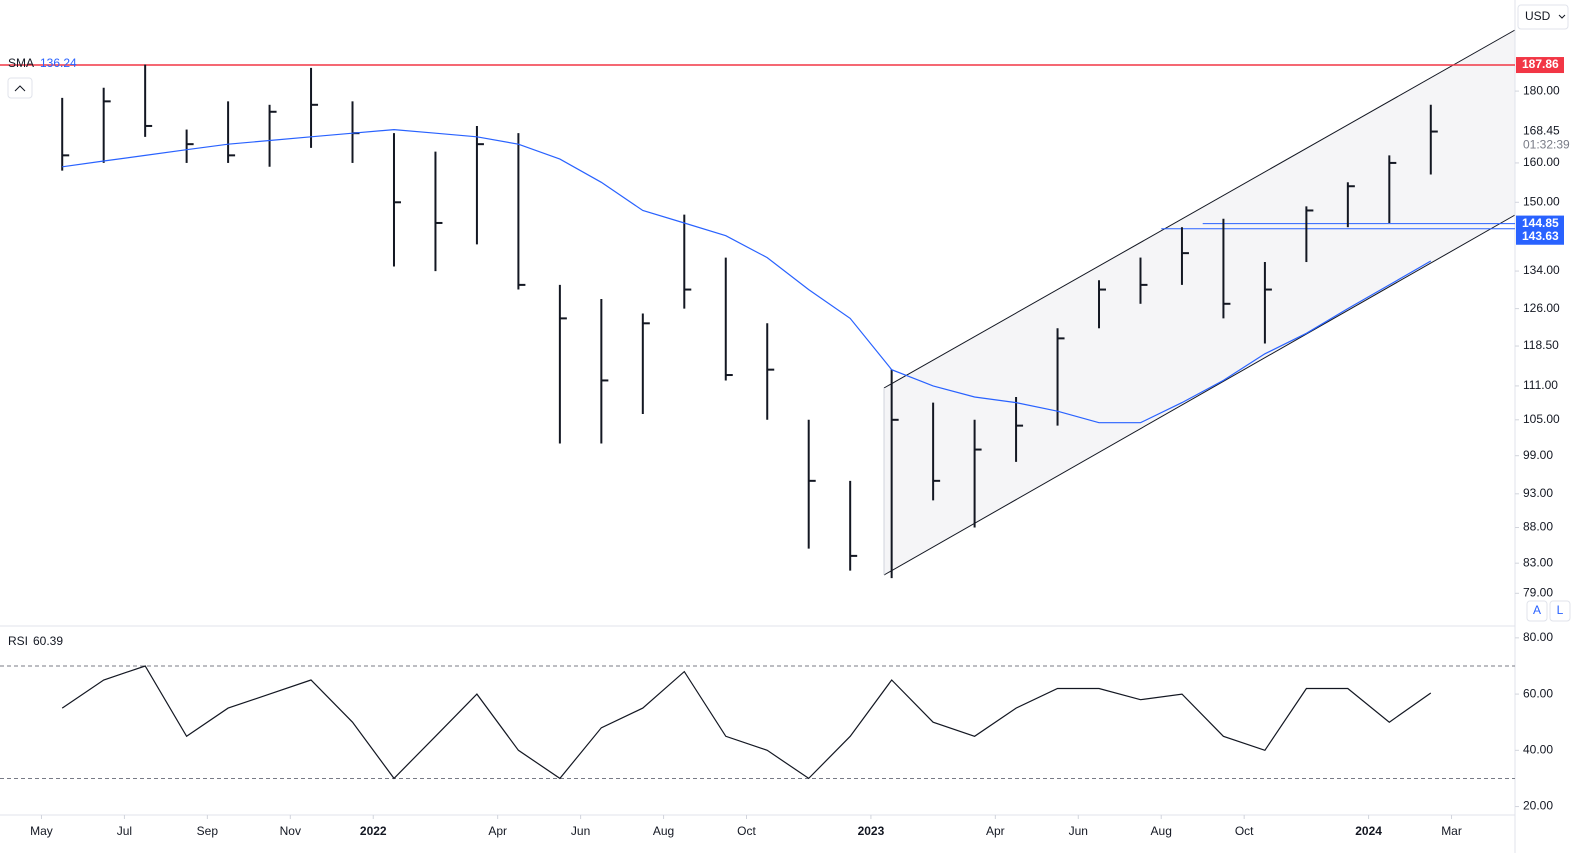 The width and height of the screenshot is (1587, 853). I want to click on rsi-y-tick-label: 60.00, so click(1538, 693).